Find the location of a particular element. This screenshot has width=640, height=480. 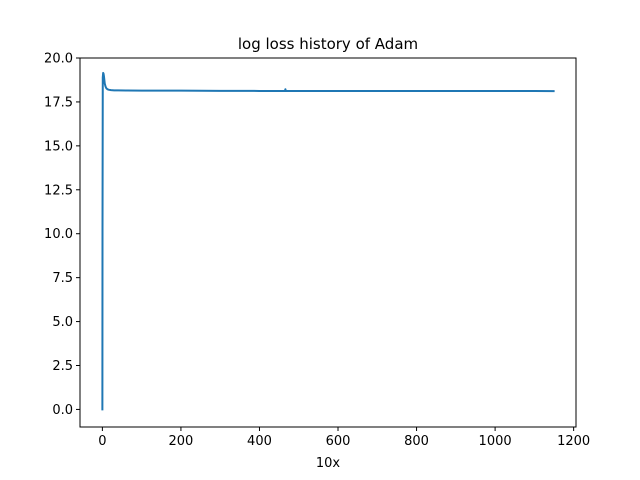

x-tick-label: 200 is located at coordinates (181, 441).